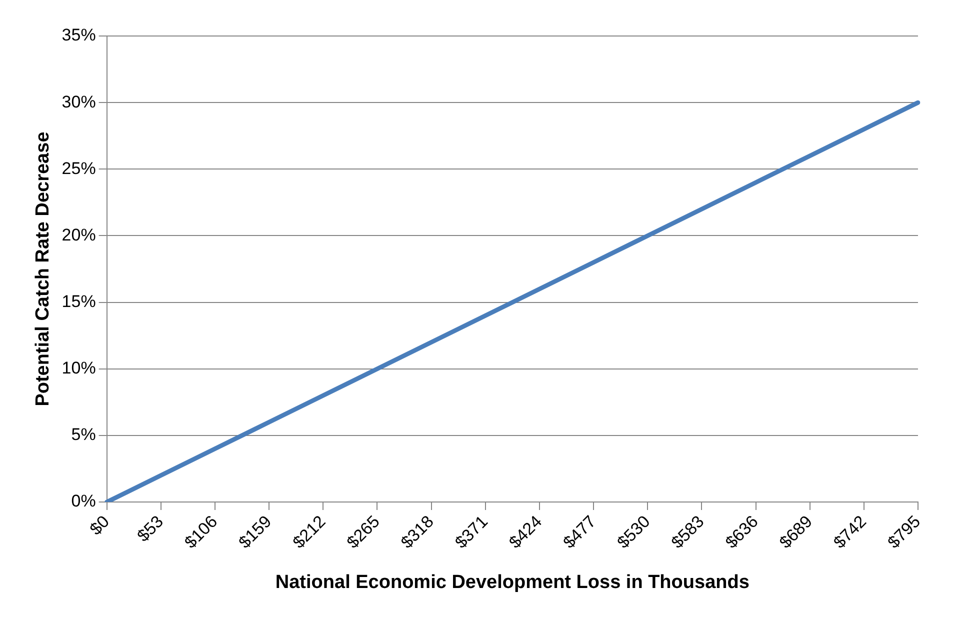 The width and height of the screenshot is (956, 617). What do you see at coordinates (512, 582) in the screenshot?
I see `x-axis-title: National Economic Development Loss in Thousands` at bounding box center [512, 582].